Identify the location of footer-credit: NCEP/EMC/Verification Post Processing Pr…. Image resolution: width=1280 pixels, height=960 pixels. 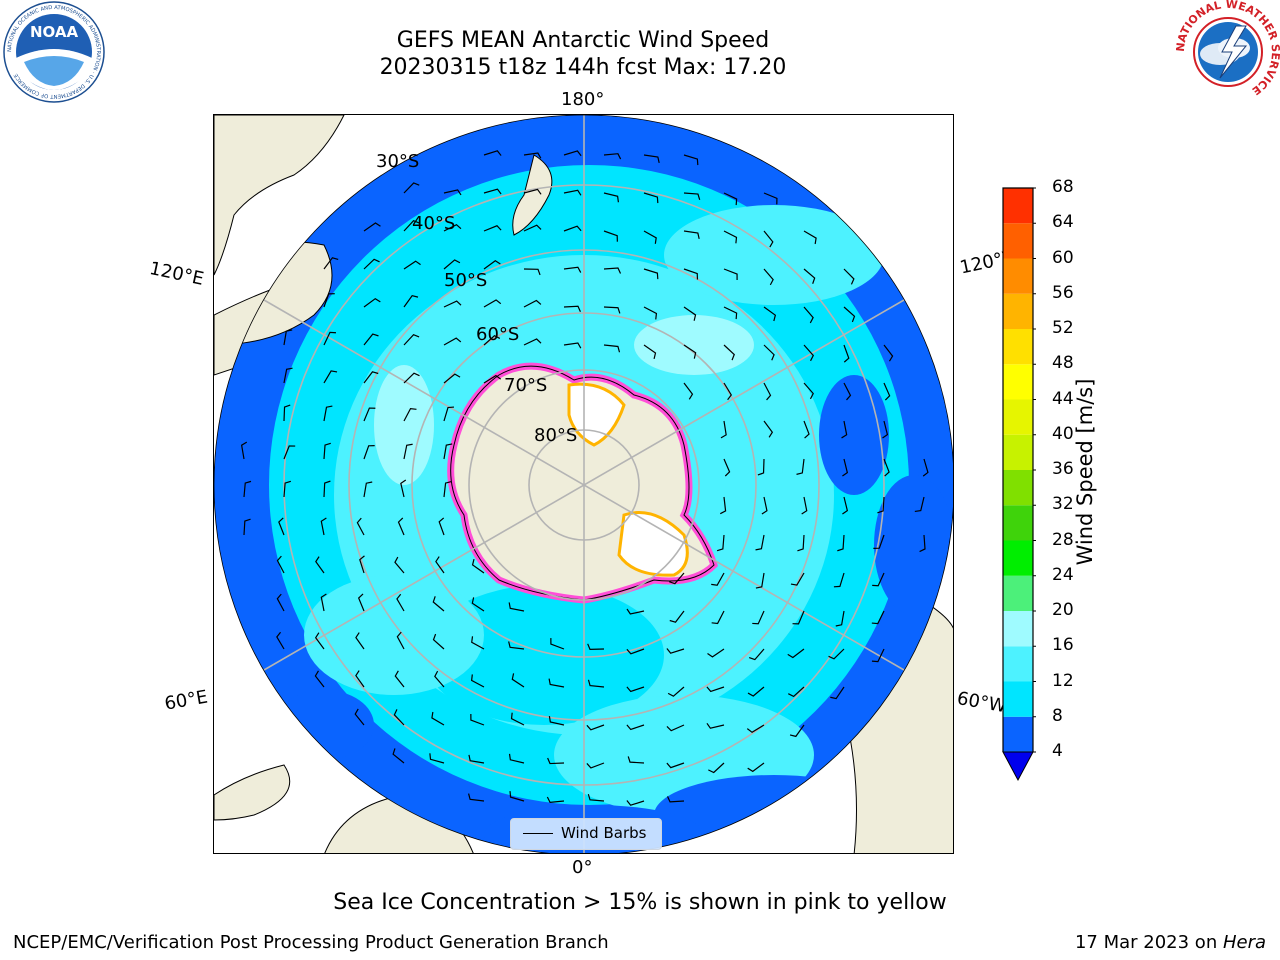
(311, 942).